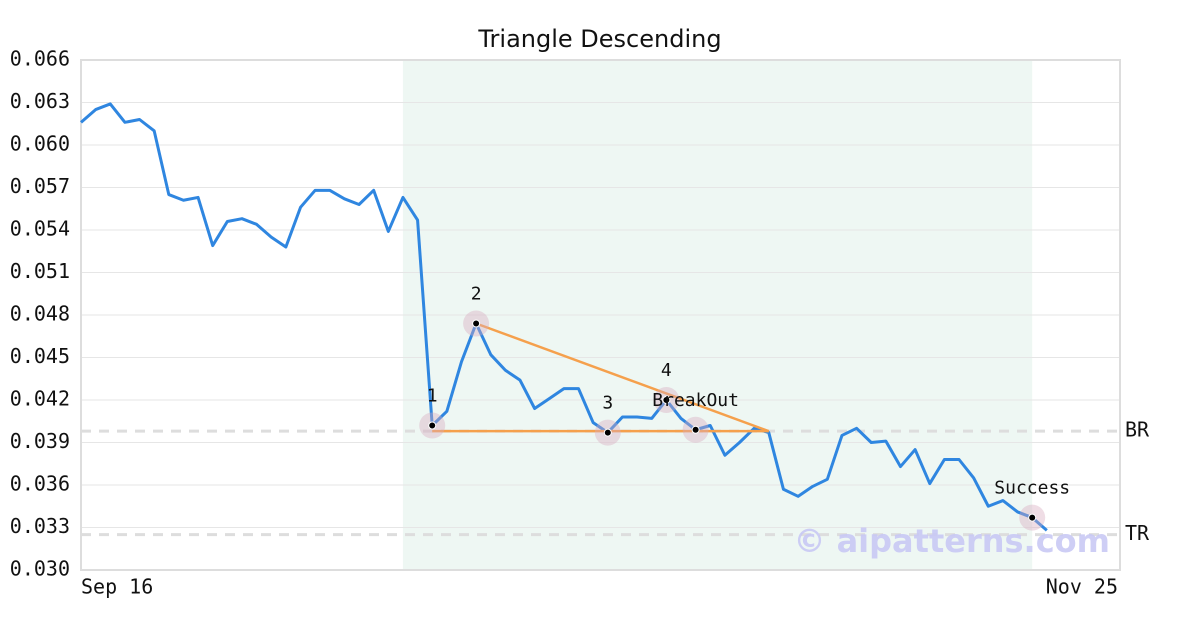 The image size is (1200, 630). What do you see at coordinates (40, 186) in the screenshot?
I see `y-tick-label: 0.057` at bounding box center [40, 186].